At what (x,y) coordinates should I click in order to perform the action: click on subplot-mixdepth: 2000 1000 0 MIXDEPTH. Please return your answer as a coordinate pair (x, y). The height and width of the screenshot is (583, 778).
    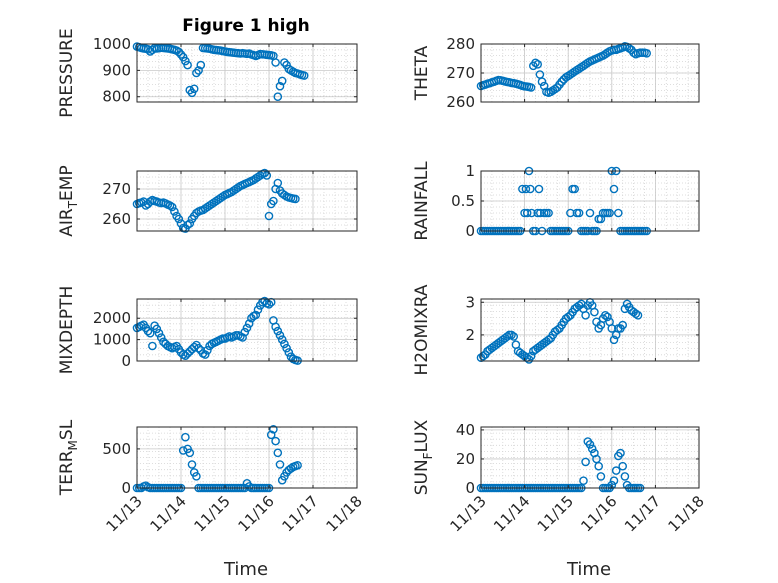
    Looking at the image, I should click on (207, 330).